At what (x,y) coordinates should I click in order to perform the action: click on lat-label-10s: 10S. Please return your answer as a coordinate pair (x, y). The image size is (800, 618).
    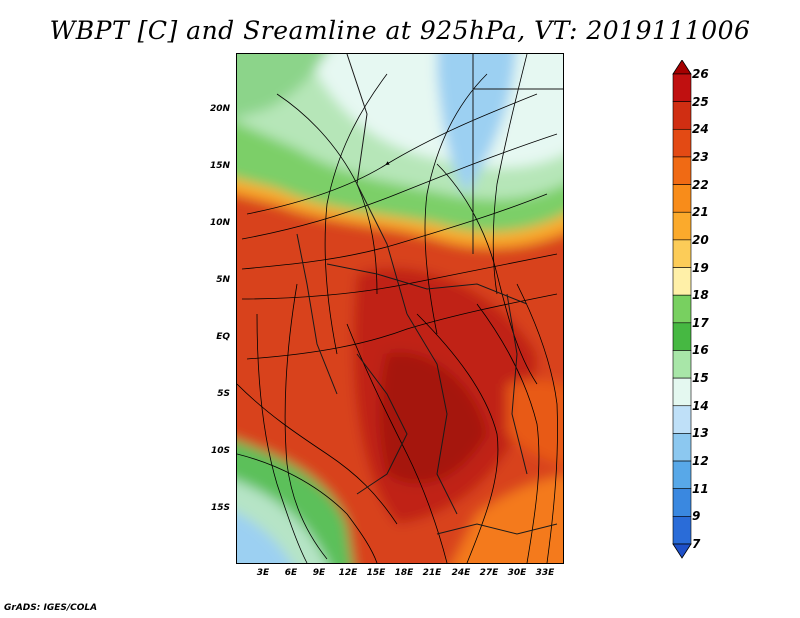
    Looking at the image, I should click on (220, 451).